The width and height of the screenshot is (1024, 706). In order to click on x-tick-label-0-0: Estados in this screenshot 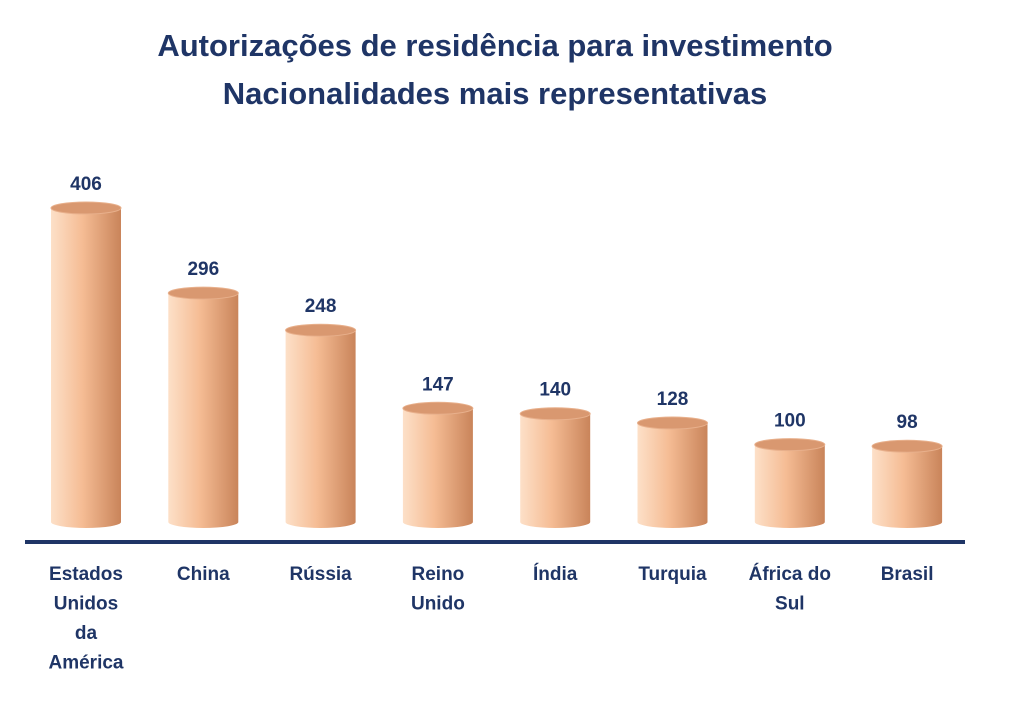, I will do `click(86, 574)`.